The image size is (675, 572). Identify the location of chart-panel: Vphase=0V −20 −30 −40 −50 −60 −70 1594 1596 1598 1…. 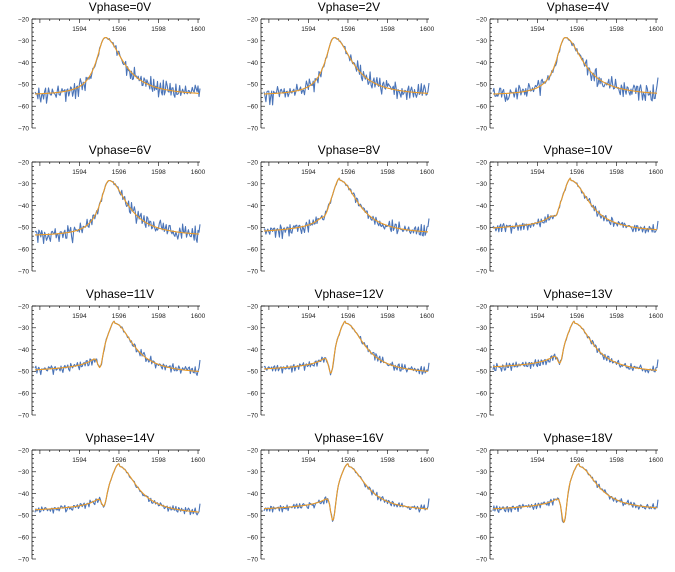
(112, 70).